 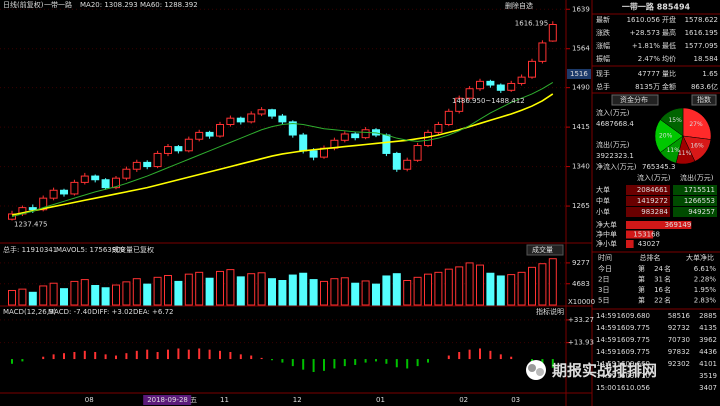 What do you see at coordinates (58, 4) in the screenshot?
I see `symbol-name: 一带一路` at bounding box center [58, 4].